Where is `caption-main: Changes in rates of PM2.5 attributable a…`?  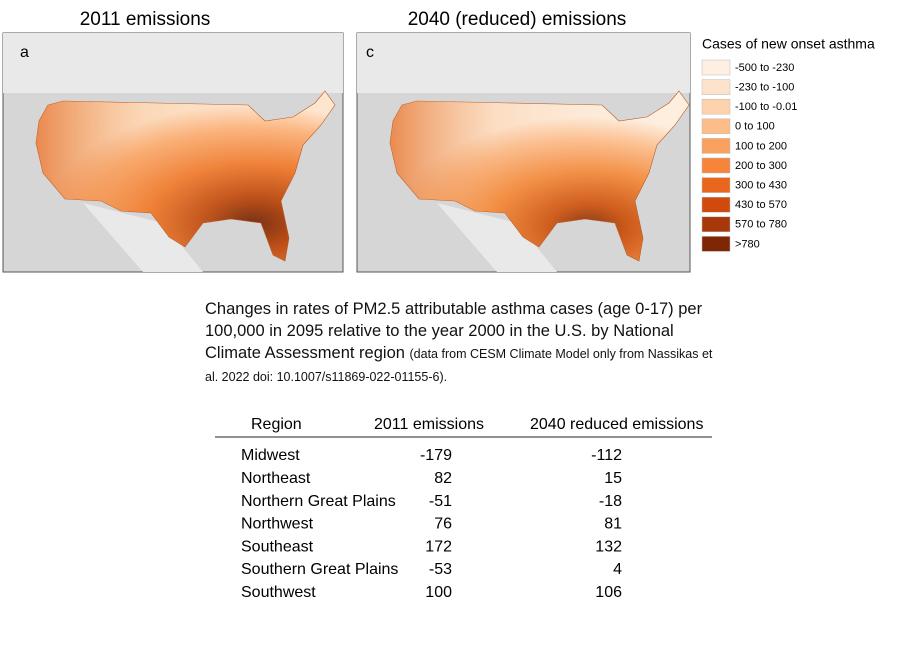 caption-main: Changes in rates of PM2.5 attributable a… is located at coordinates (454, 331).